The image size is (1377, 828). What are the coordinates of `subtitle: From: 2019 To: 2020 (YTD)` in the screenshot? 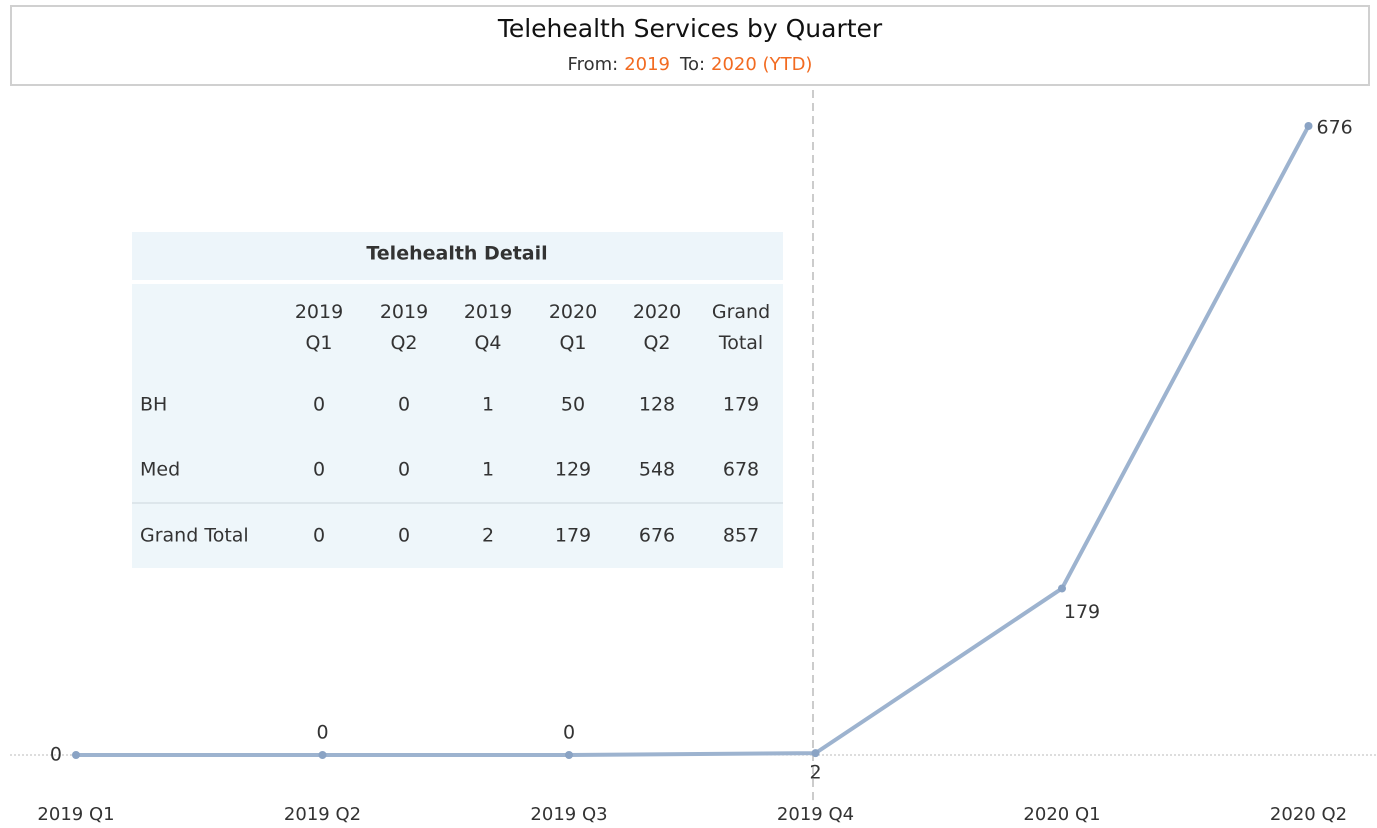 It's located at (690, 64).